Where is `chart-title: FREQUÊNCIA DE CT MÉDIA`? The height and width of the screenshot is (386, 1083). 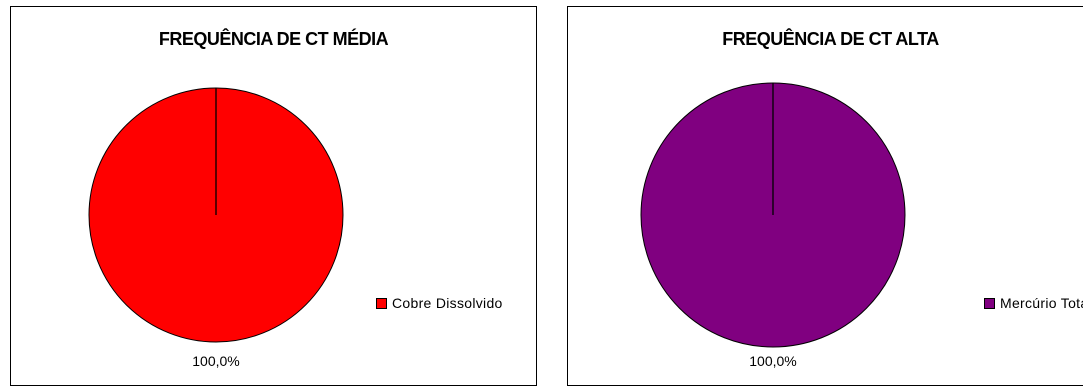 chart-title: FREQUÊNCIA DE CT MÉDIA is located at coordinates (273, 39).